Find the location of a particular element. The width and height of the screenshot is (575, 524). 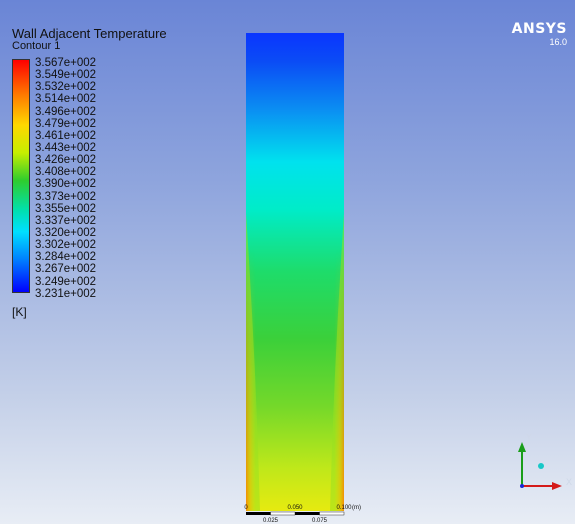

ansys-logo: ANSYS 16.0 is located at coordinates (539, 34).